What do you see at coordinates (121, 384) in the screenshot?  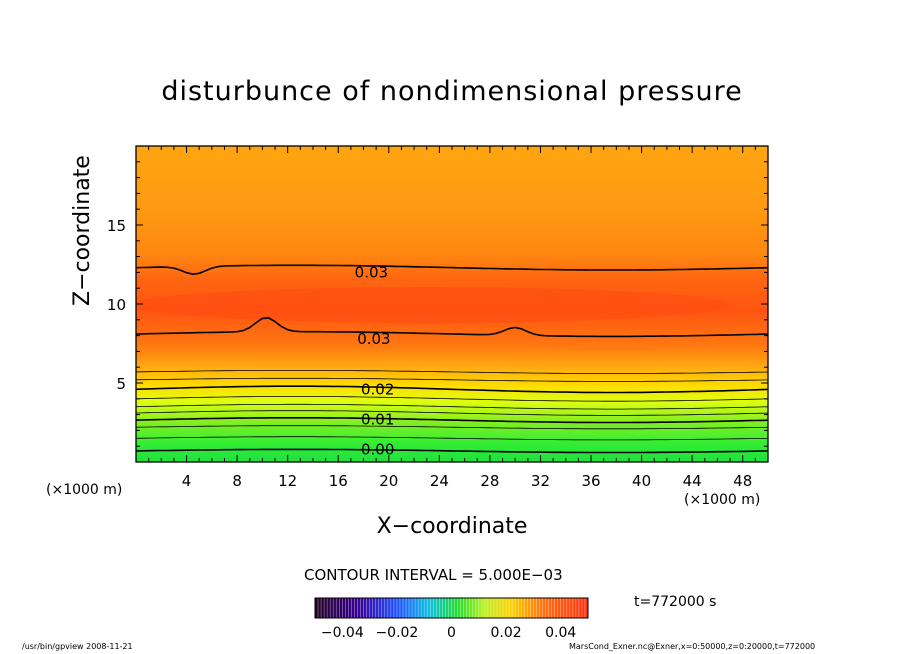 I see `y-tick-label: 5` at bounding box center [121, 384].